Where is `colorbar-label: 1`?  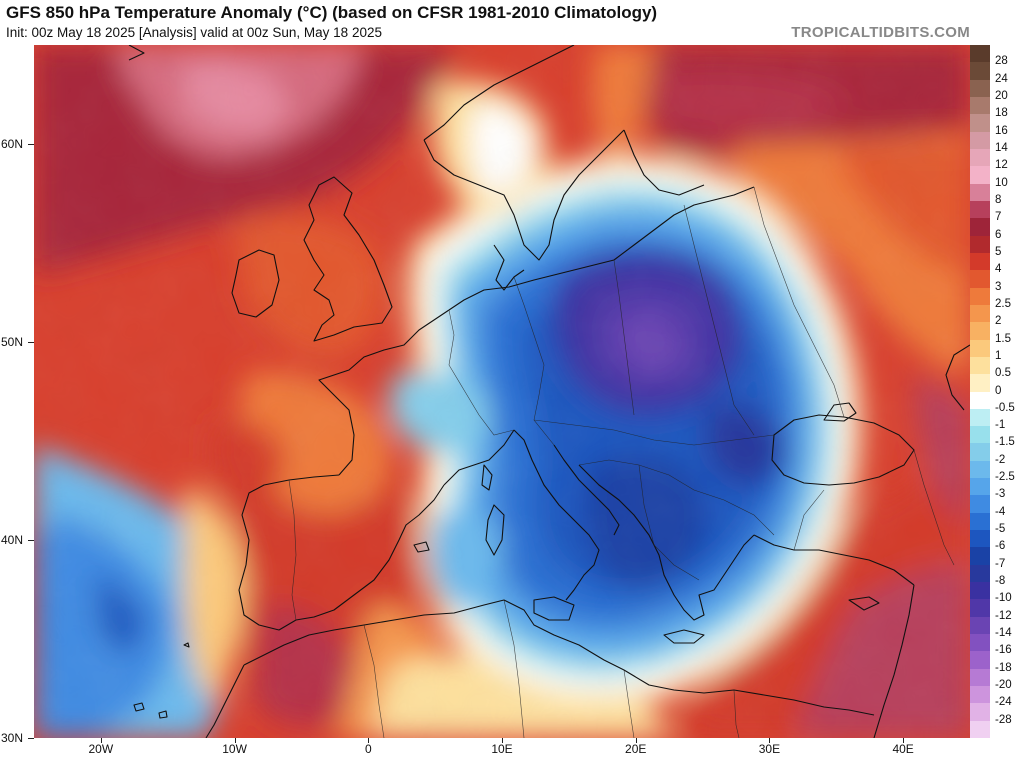 colorbar-label: 1 is located at coordinates (998, 355).